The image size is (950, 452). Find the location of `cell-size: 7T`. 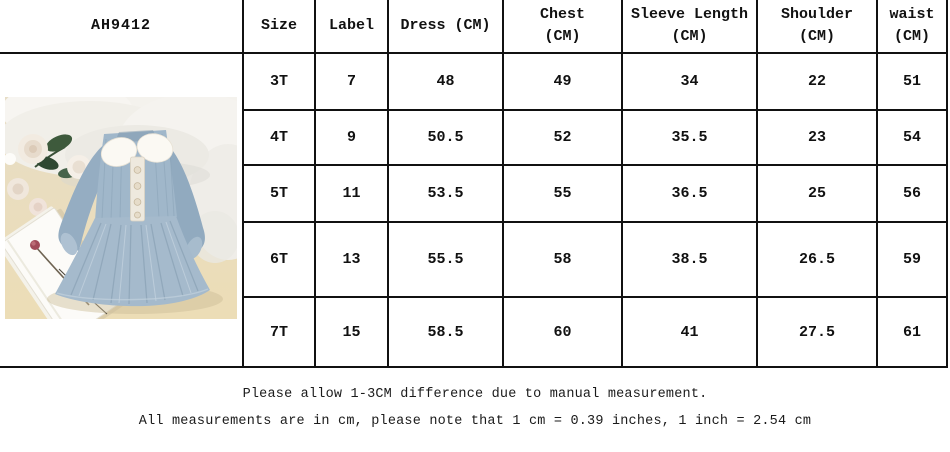

cell-size: 7T is located at coordinates (279, 332).